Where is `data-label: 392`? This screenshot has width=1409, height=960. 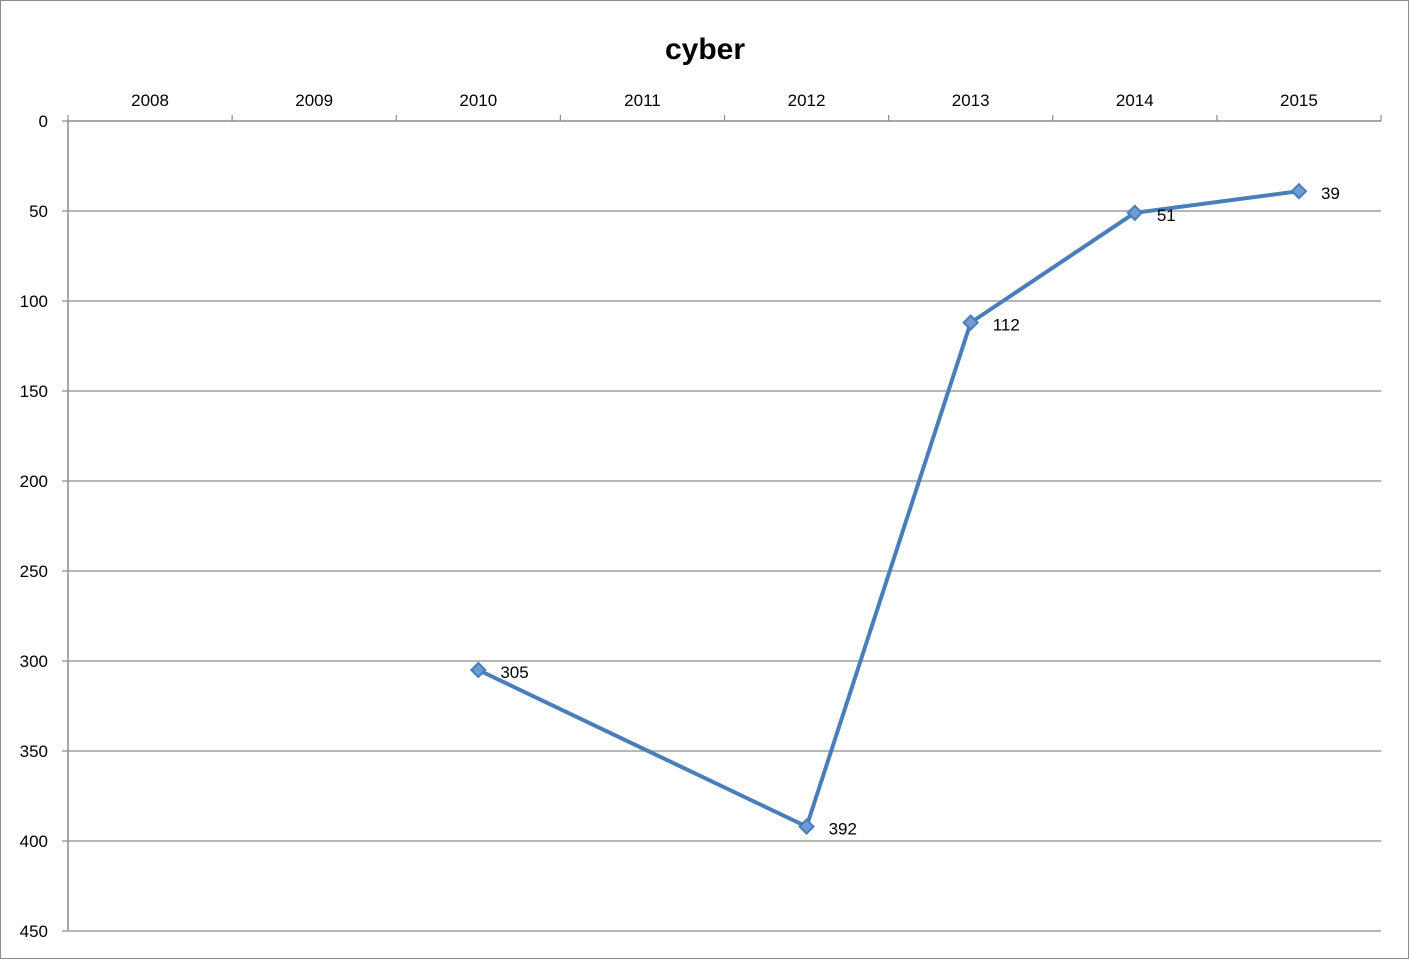 data-label: 392 is located at coordinates (843, 829).